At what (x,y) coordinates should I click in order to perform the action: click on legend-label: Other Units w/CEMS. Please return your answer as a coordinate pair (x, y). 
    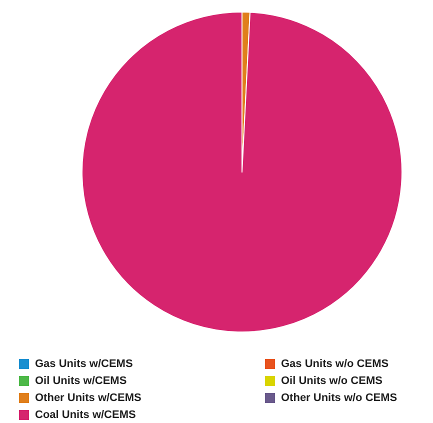
    Looking at the image, I should click on (88, 398).